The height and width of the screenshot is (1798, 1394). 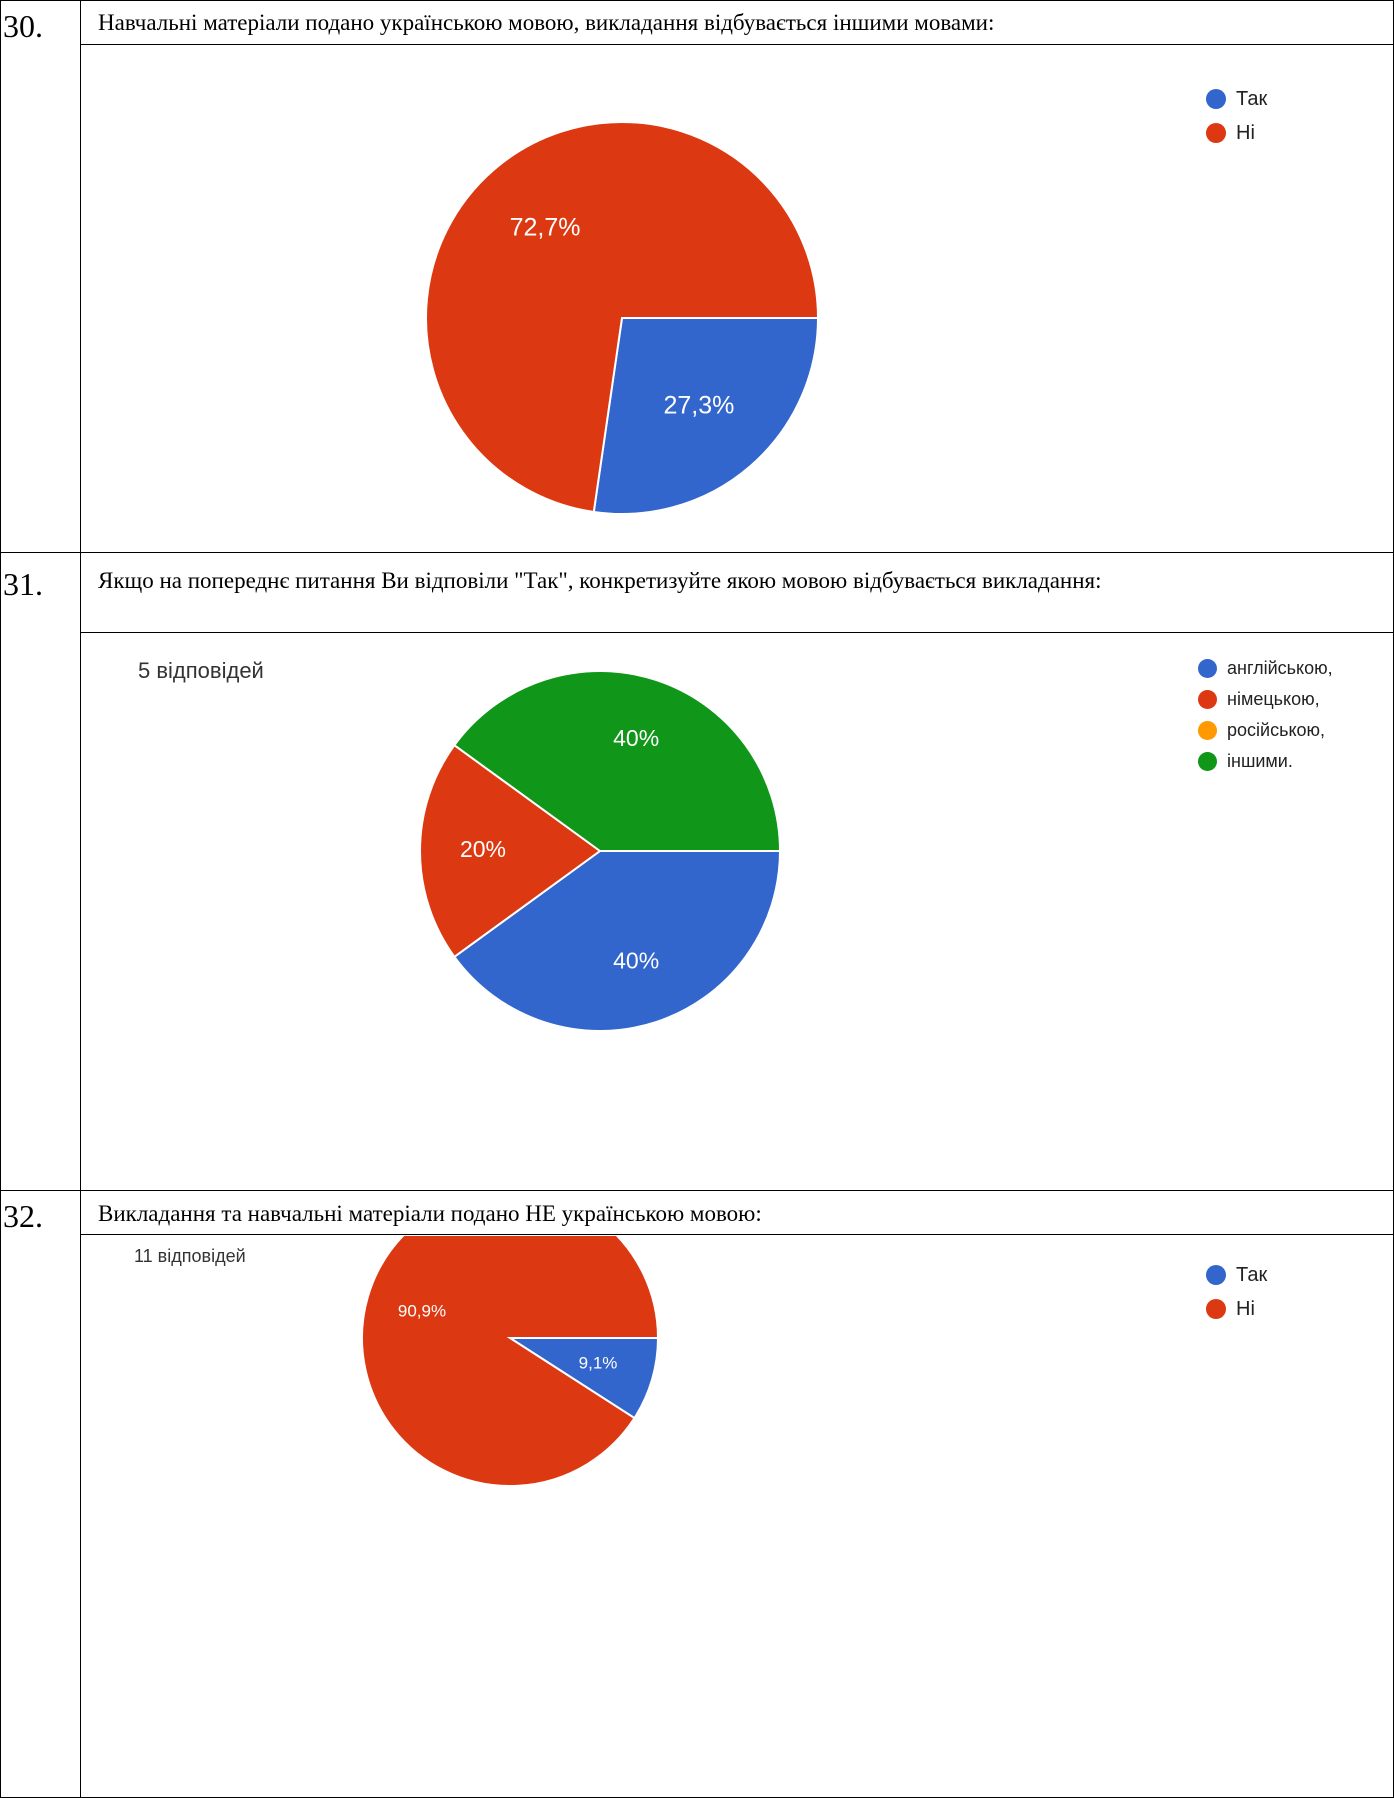 I want to click on pie-chart-32: 9,1% 90,9%, so click(x=510, y=1361).